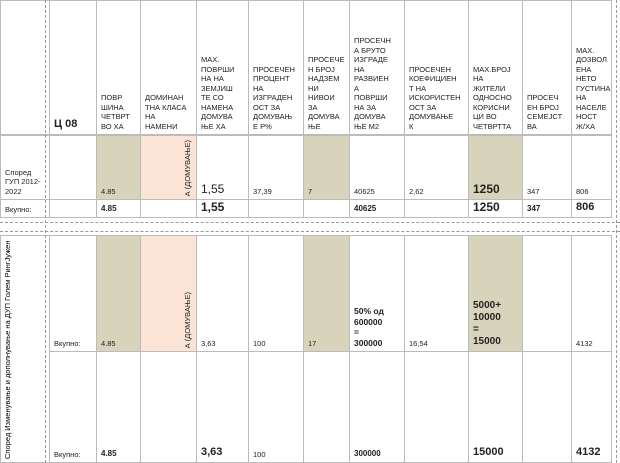  I want to click on text-line: Н БРОЈ, so click(321, 69).